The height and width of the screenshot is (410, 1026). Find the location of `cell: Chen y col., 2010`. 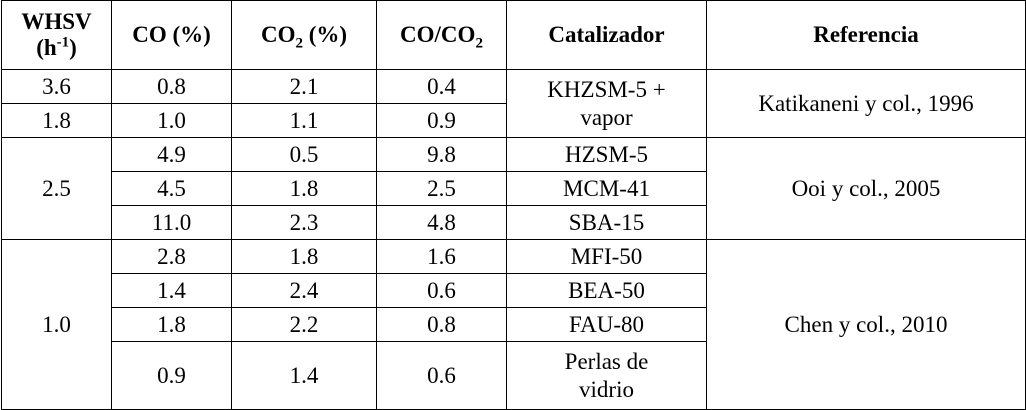

cell: Chen y col., 2010 is located at coordinates (866, 324).